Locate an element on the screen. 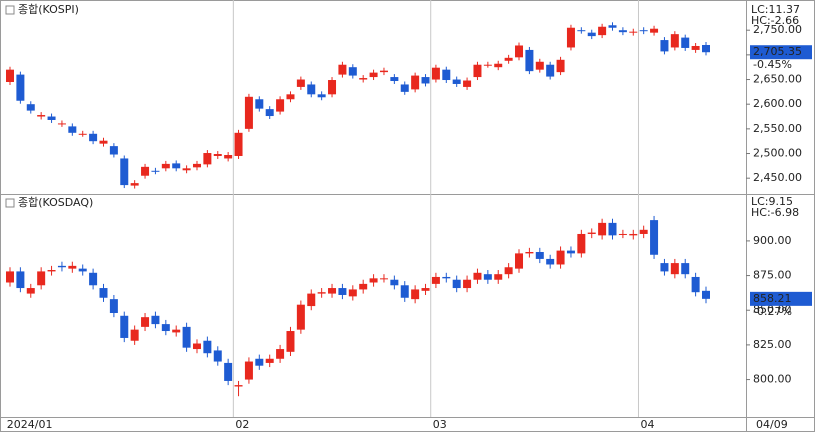 The image size is (815, 432). y-tick-label: 2,750.00 is located at coordinates (777, 29).